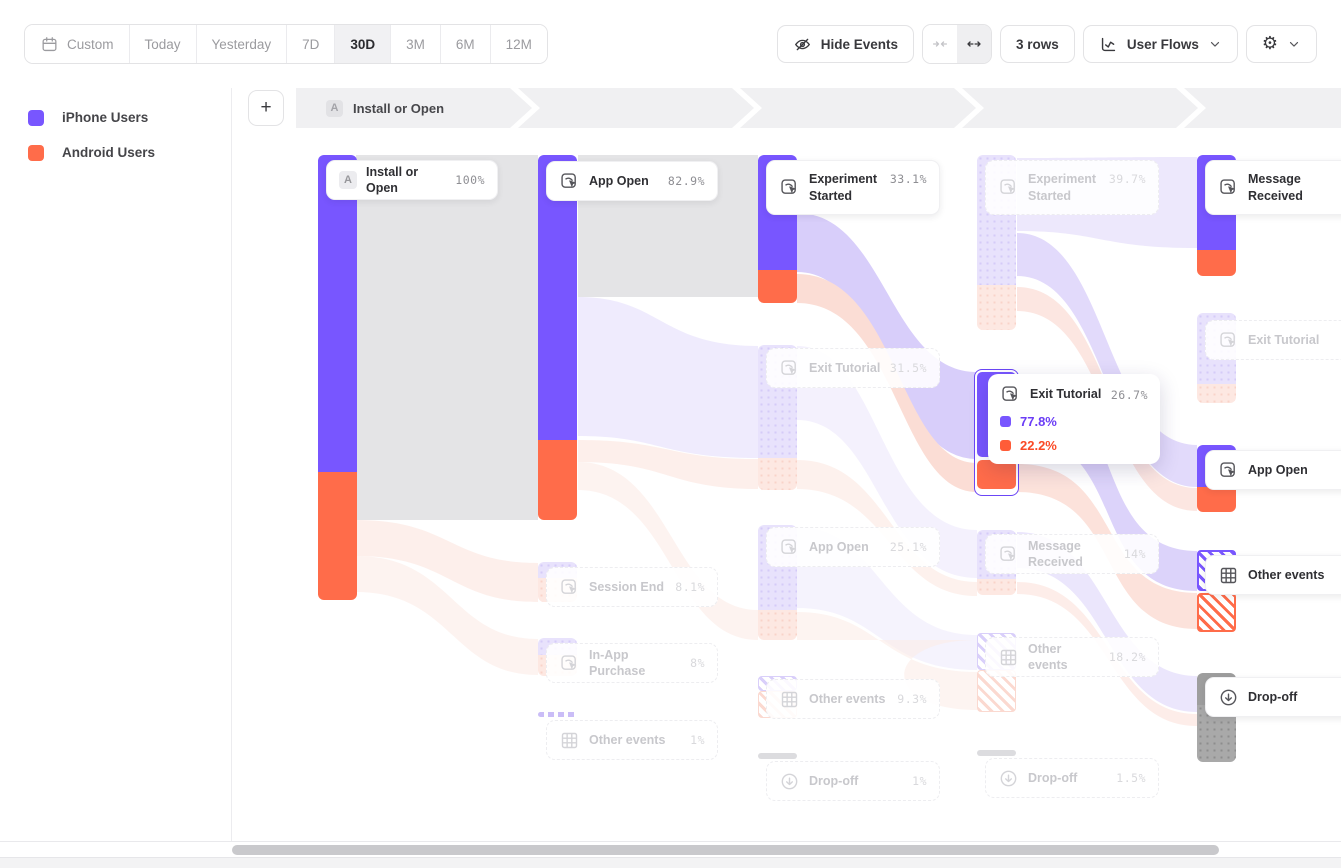  I want to click on node-card-other-events-2: Other events 1%, so click(632, 740).